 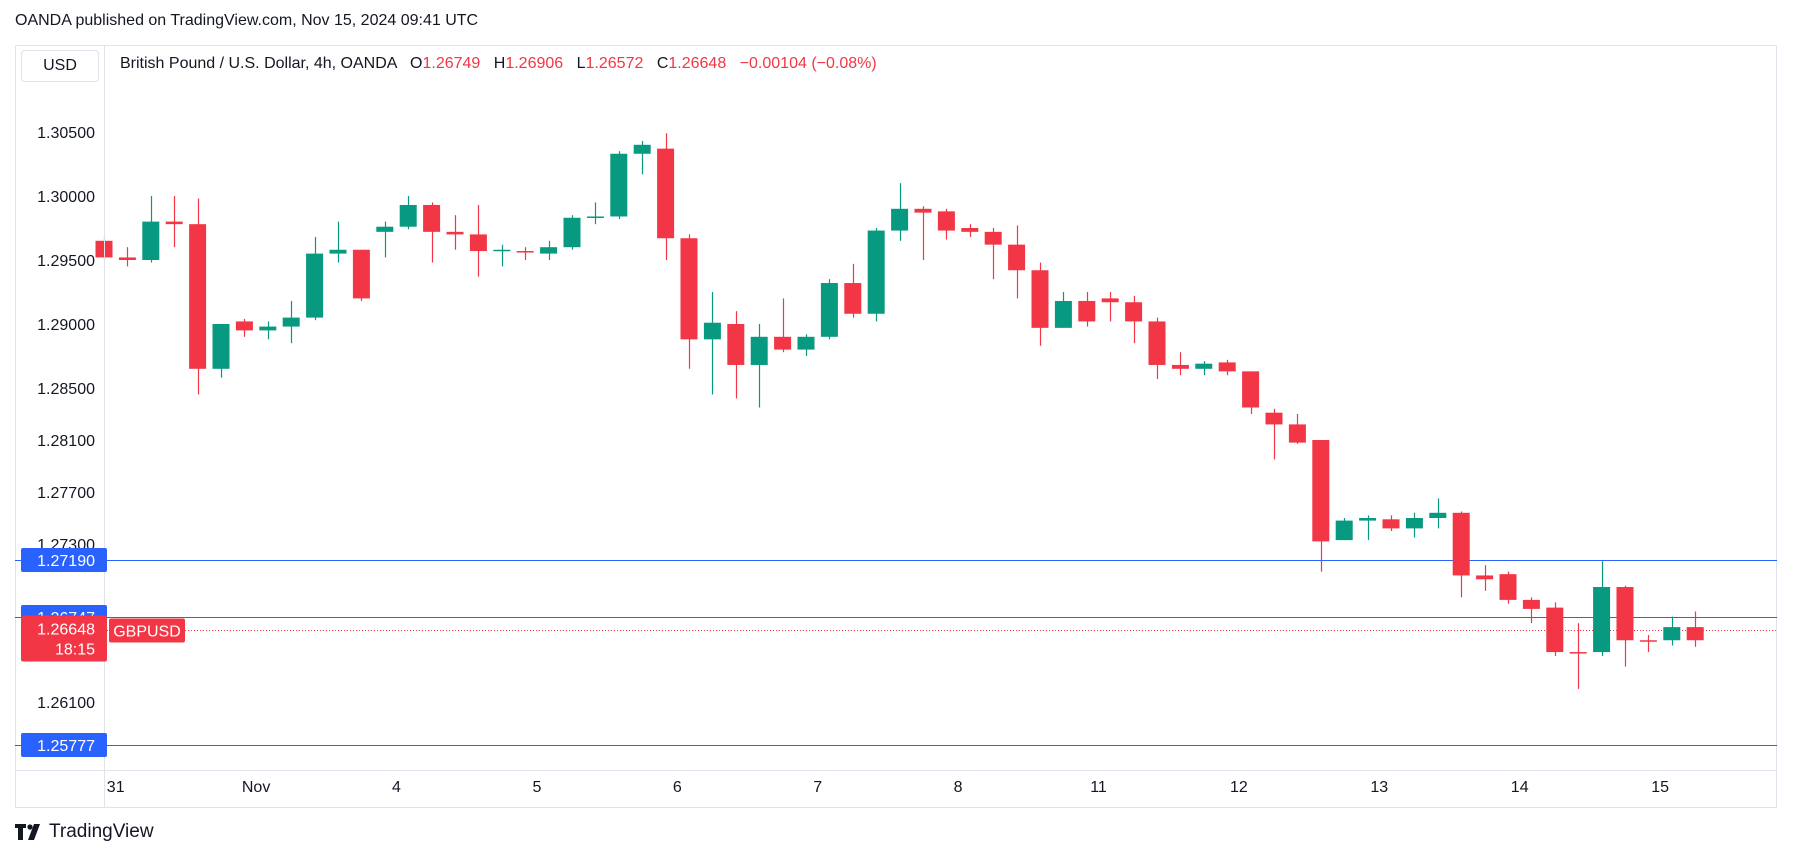 I want to click on currency-selector-button: USD, so click(x=60, y=66).